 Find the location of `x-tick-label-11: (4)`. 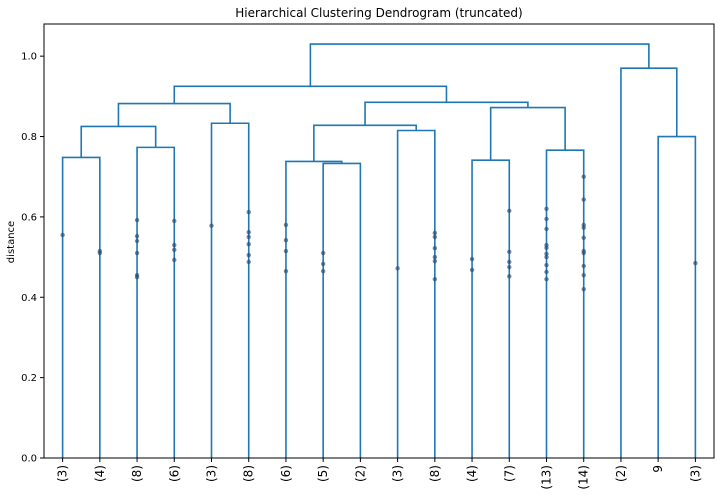

x-tick-label-11: (4) is located at coordinates (472, 473).